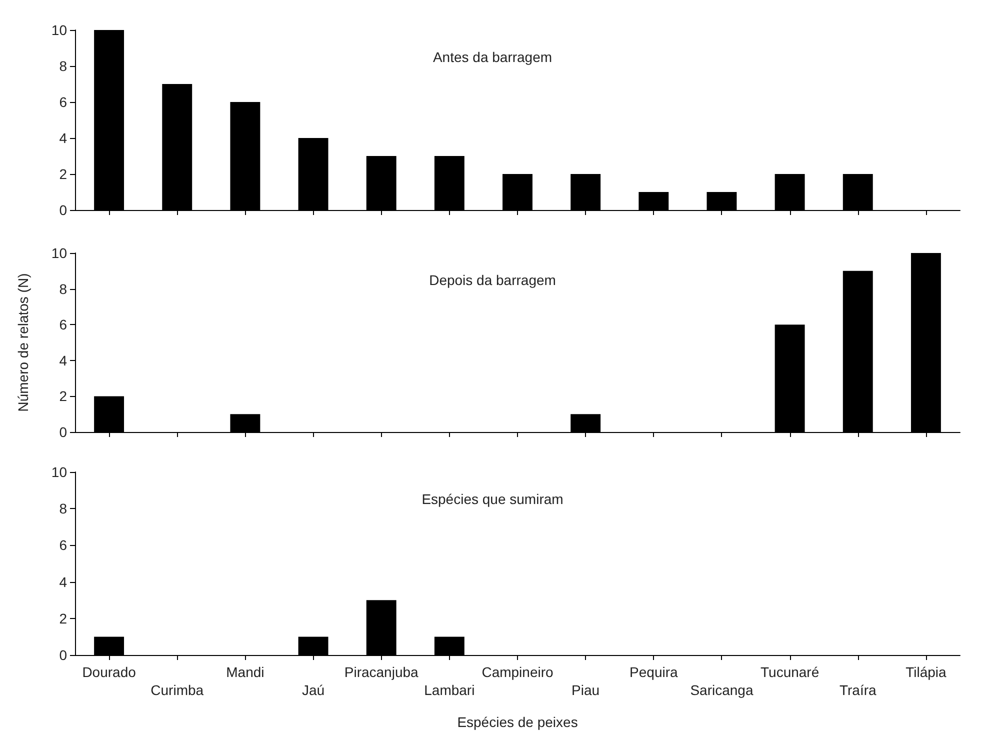 The width and height of the screenshot is (985, 745). What do you see at coordinates (517, 722) in the screenshot?
I see `x-axis-title: Espécies de peixes` at bounding box center [517, 722].